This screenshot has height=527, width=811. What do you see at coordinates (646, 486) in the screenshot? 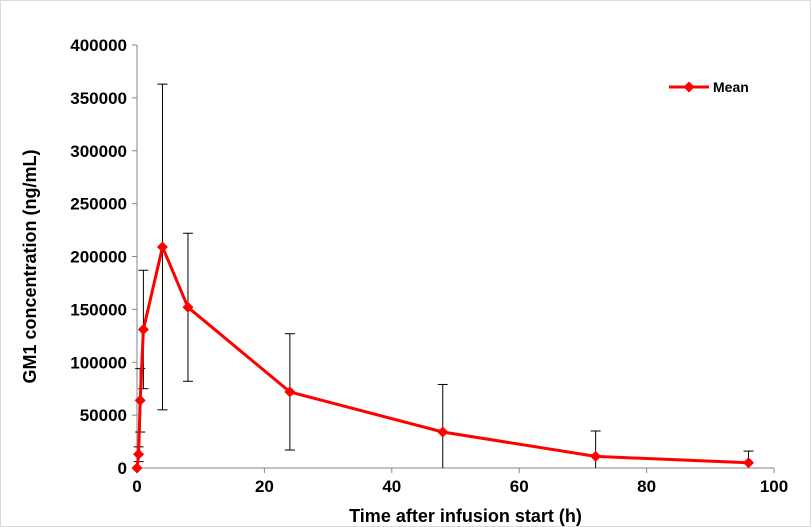
I see `x-tick-label: 80` at bounding box center [646, 486].